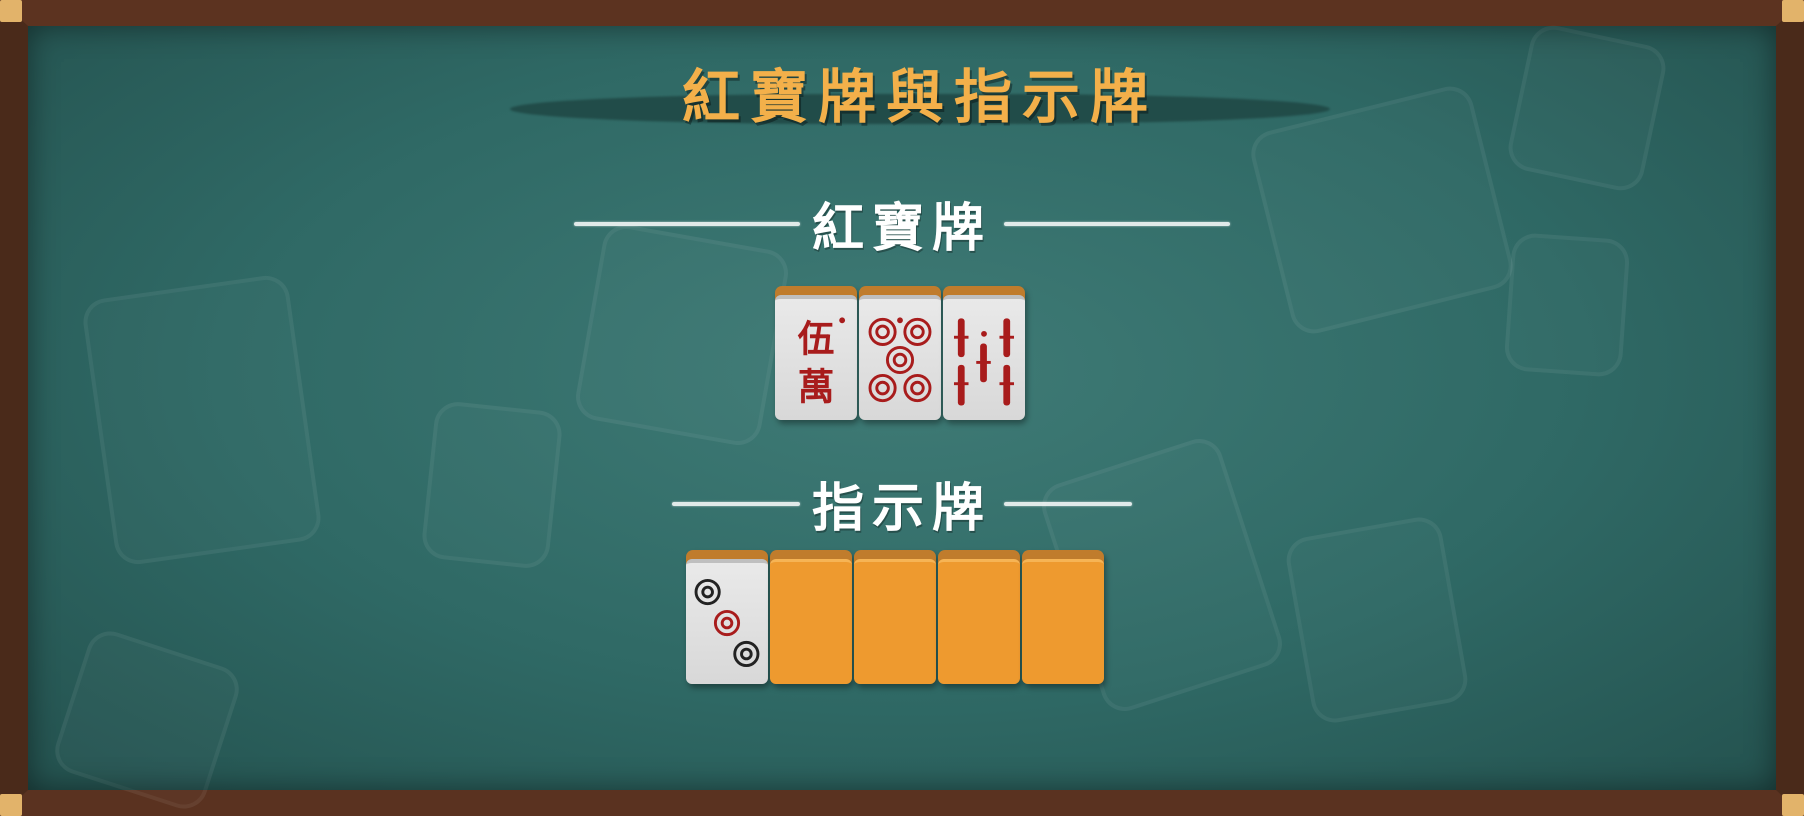 This screenshot has height=816, width=1804. I want to click on red-five-sou-icon, so click(984, 362).